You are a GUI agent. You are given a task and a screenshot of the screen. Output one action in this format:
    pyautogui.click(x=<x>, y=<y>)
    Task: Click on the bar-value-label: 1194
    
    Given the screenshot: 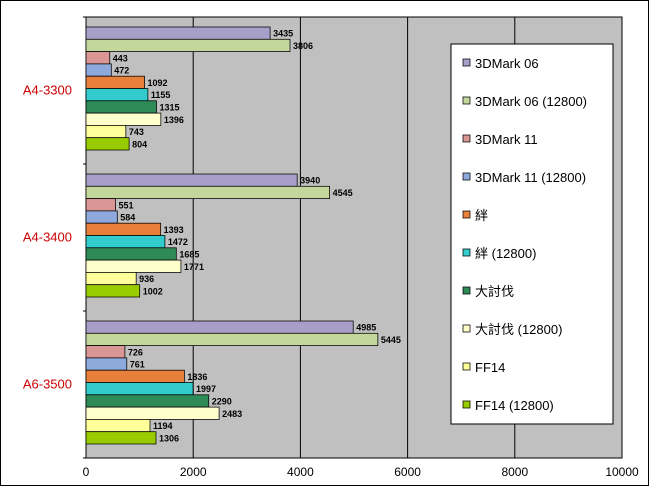 What is the action you would take?
    pyautogui.click(x=163, y=426)
    